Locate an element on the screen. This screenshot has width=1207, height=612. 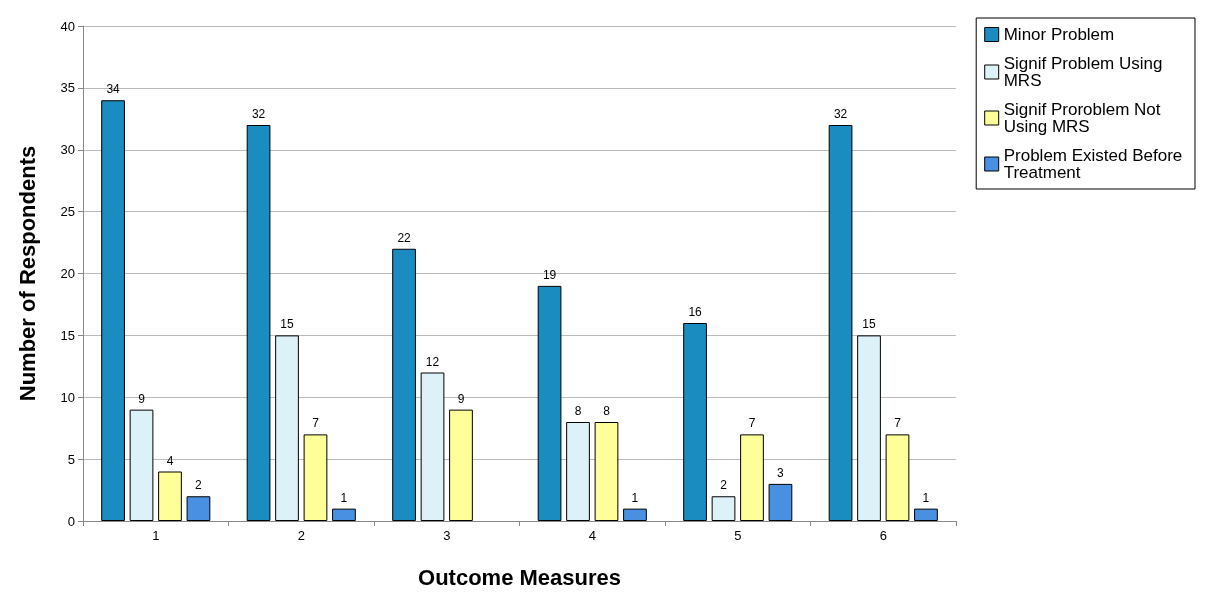
y-tick-label: 40 is located at coordinates (67, 26).